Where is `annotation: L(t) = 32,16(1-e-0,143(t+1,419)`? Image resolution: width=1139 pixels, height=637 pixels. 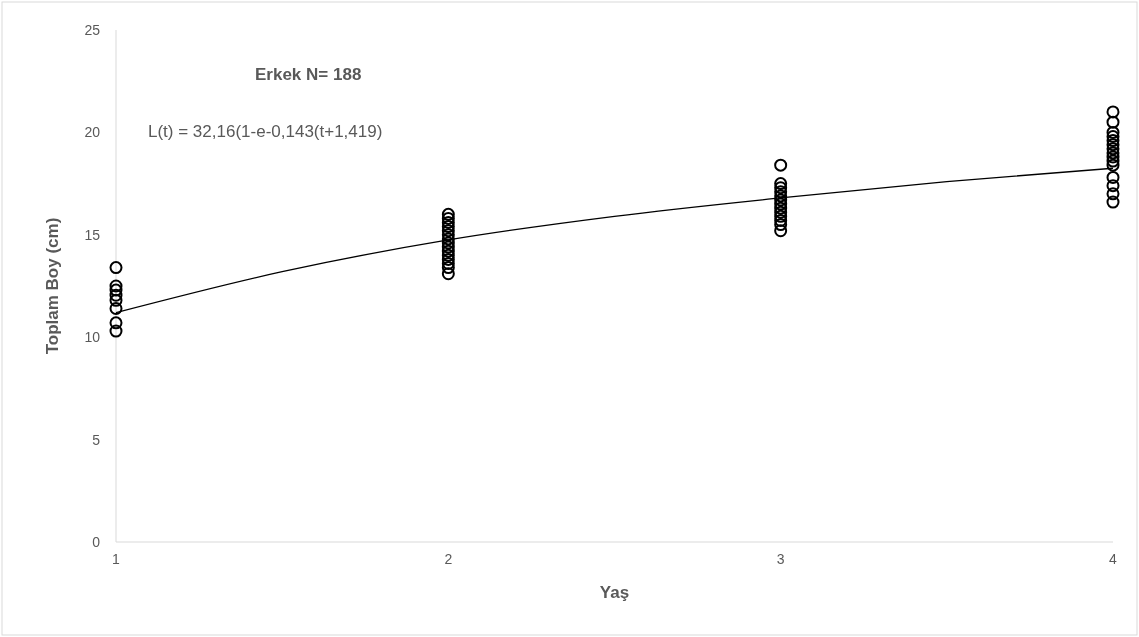 annotation: L(t) = 32,16(1-e-0,143(t+1,419) is located at coordinates (265, 131).